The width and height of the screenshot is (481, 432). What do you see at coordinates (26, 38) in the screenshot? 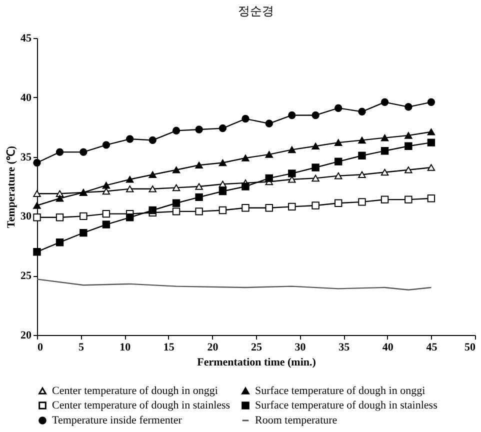
I see `y-tick-label: 45` at bounding box center [26, 38].